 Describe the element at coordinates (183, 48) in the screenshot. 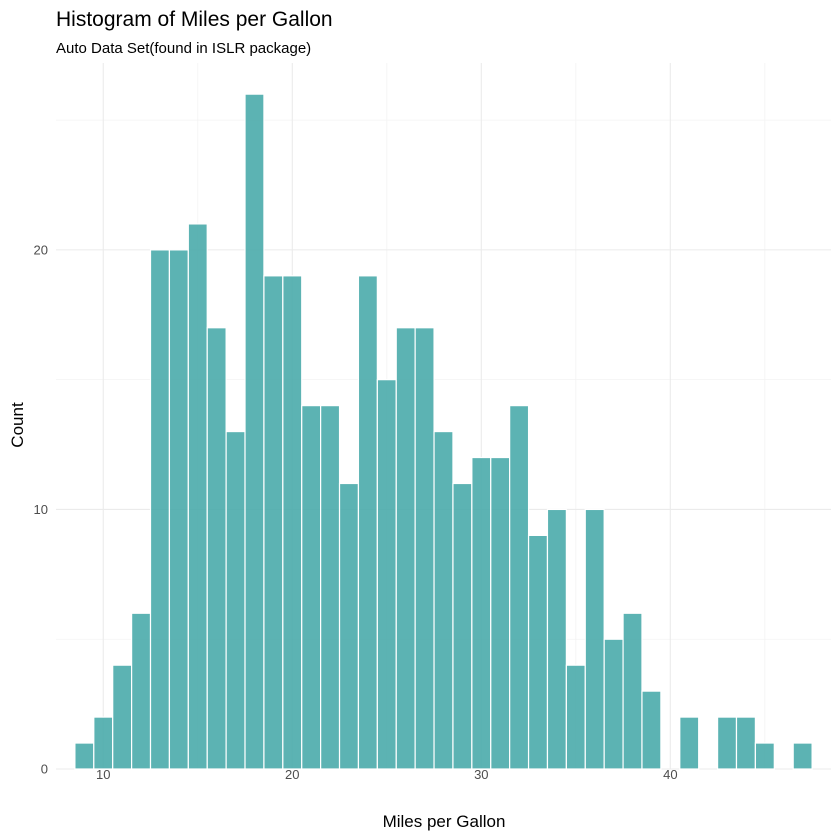

I see `chart-subtitle: Auto Data Set(found in ISLR package)` at that location.